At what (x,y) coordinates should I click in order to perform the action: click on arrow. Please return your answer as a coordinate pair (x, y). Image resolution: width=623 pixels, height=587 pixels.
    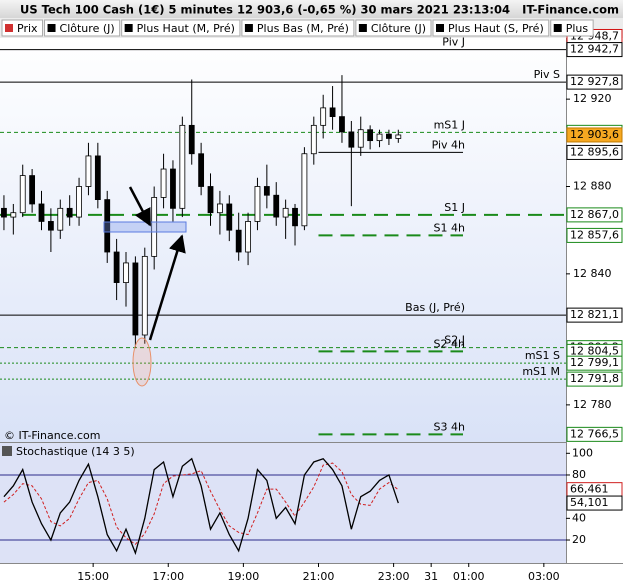
    Looking at the image, I should click on (140, 206).